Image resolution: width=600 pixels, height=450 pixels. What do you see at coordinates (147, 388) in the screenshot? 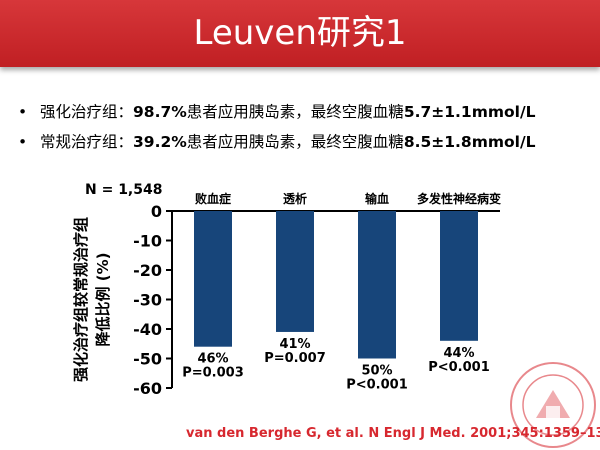
I see `y-tick-label: -60` at bounding box center [147, 388].